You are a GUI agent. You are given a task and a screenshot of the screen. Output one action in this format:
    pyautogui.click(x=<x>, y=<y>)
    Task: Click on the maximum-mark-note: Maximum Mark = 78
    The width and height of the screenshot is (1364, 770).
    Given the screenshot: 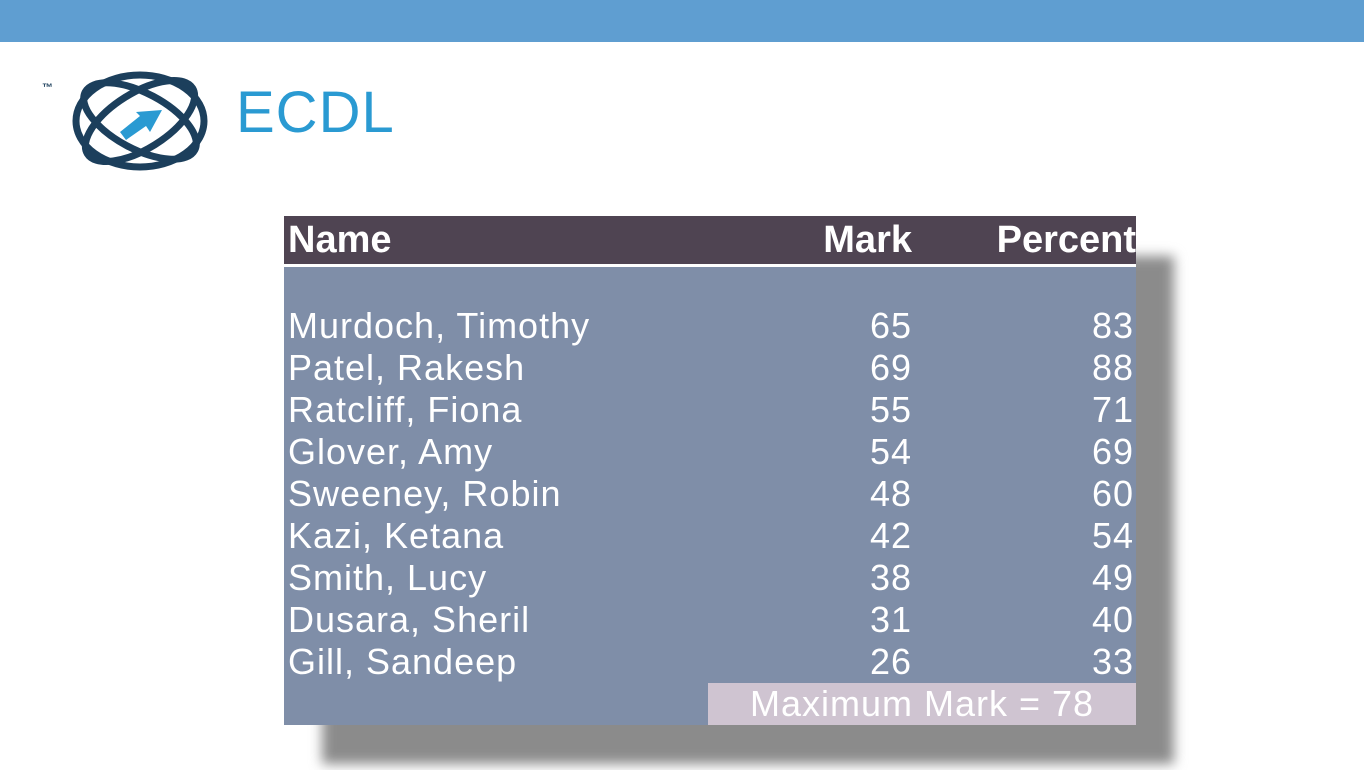 What is the action you would take?
    pyautogui.click(x=922, y=704)
    